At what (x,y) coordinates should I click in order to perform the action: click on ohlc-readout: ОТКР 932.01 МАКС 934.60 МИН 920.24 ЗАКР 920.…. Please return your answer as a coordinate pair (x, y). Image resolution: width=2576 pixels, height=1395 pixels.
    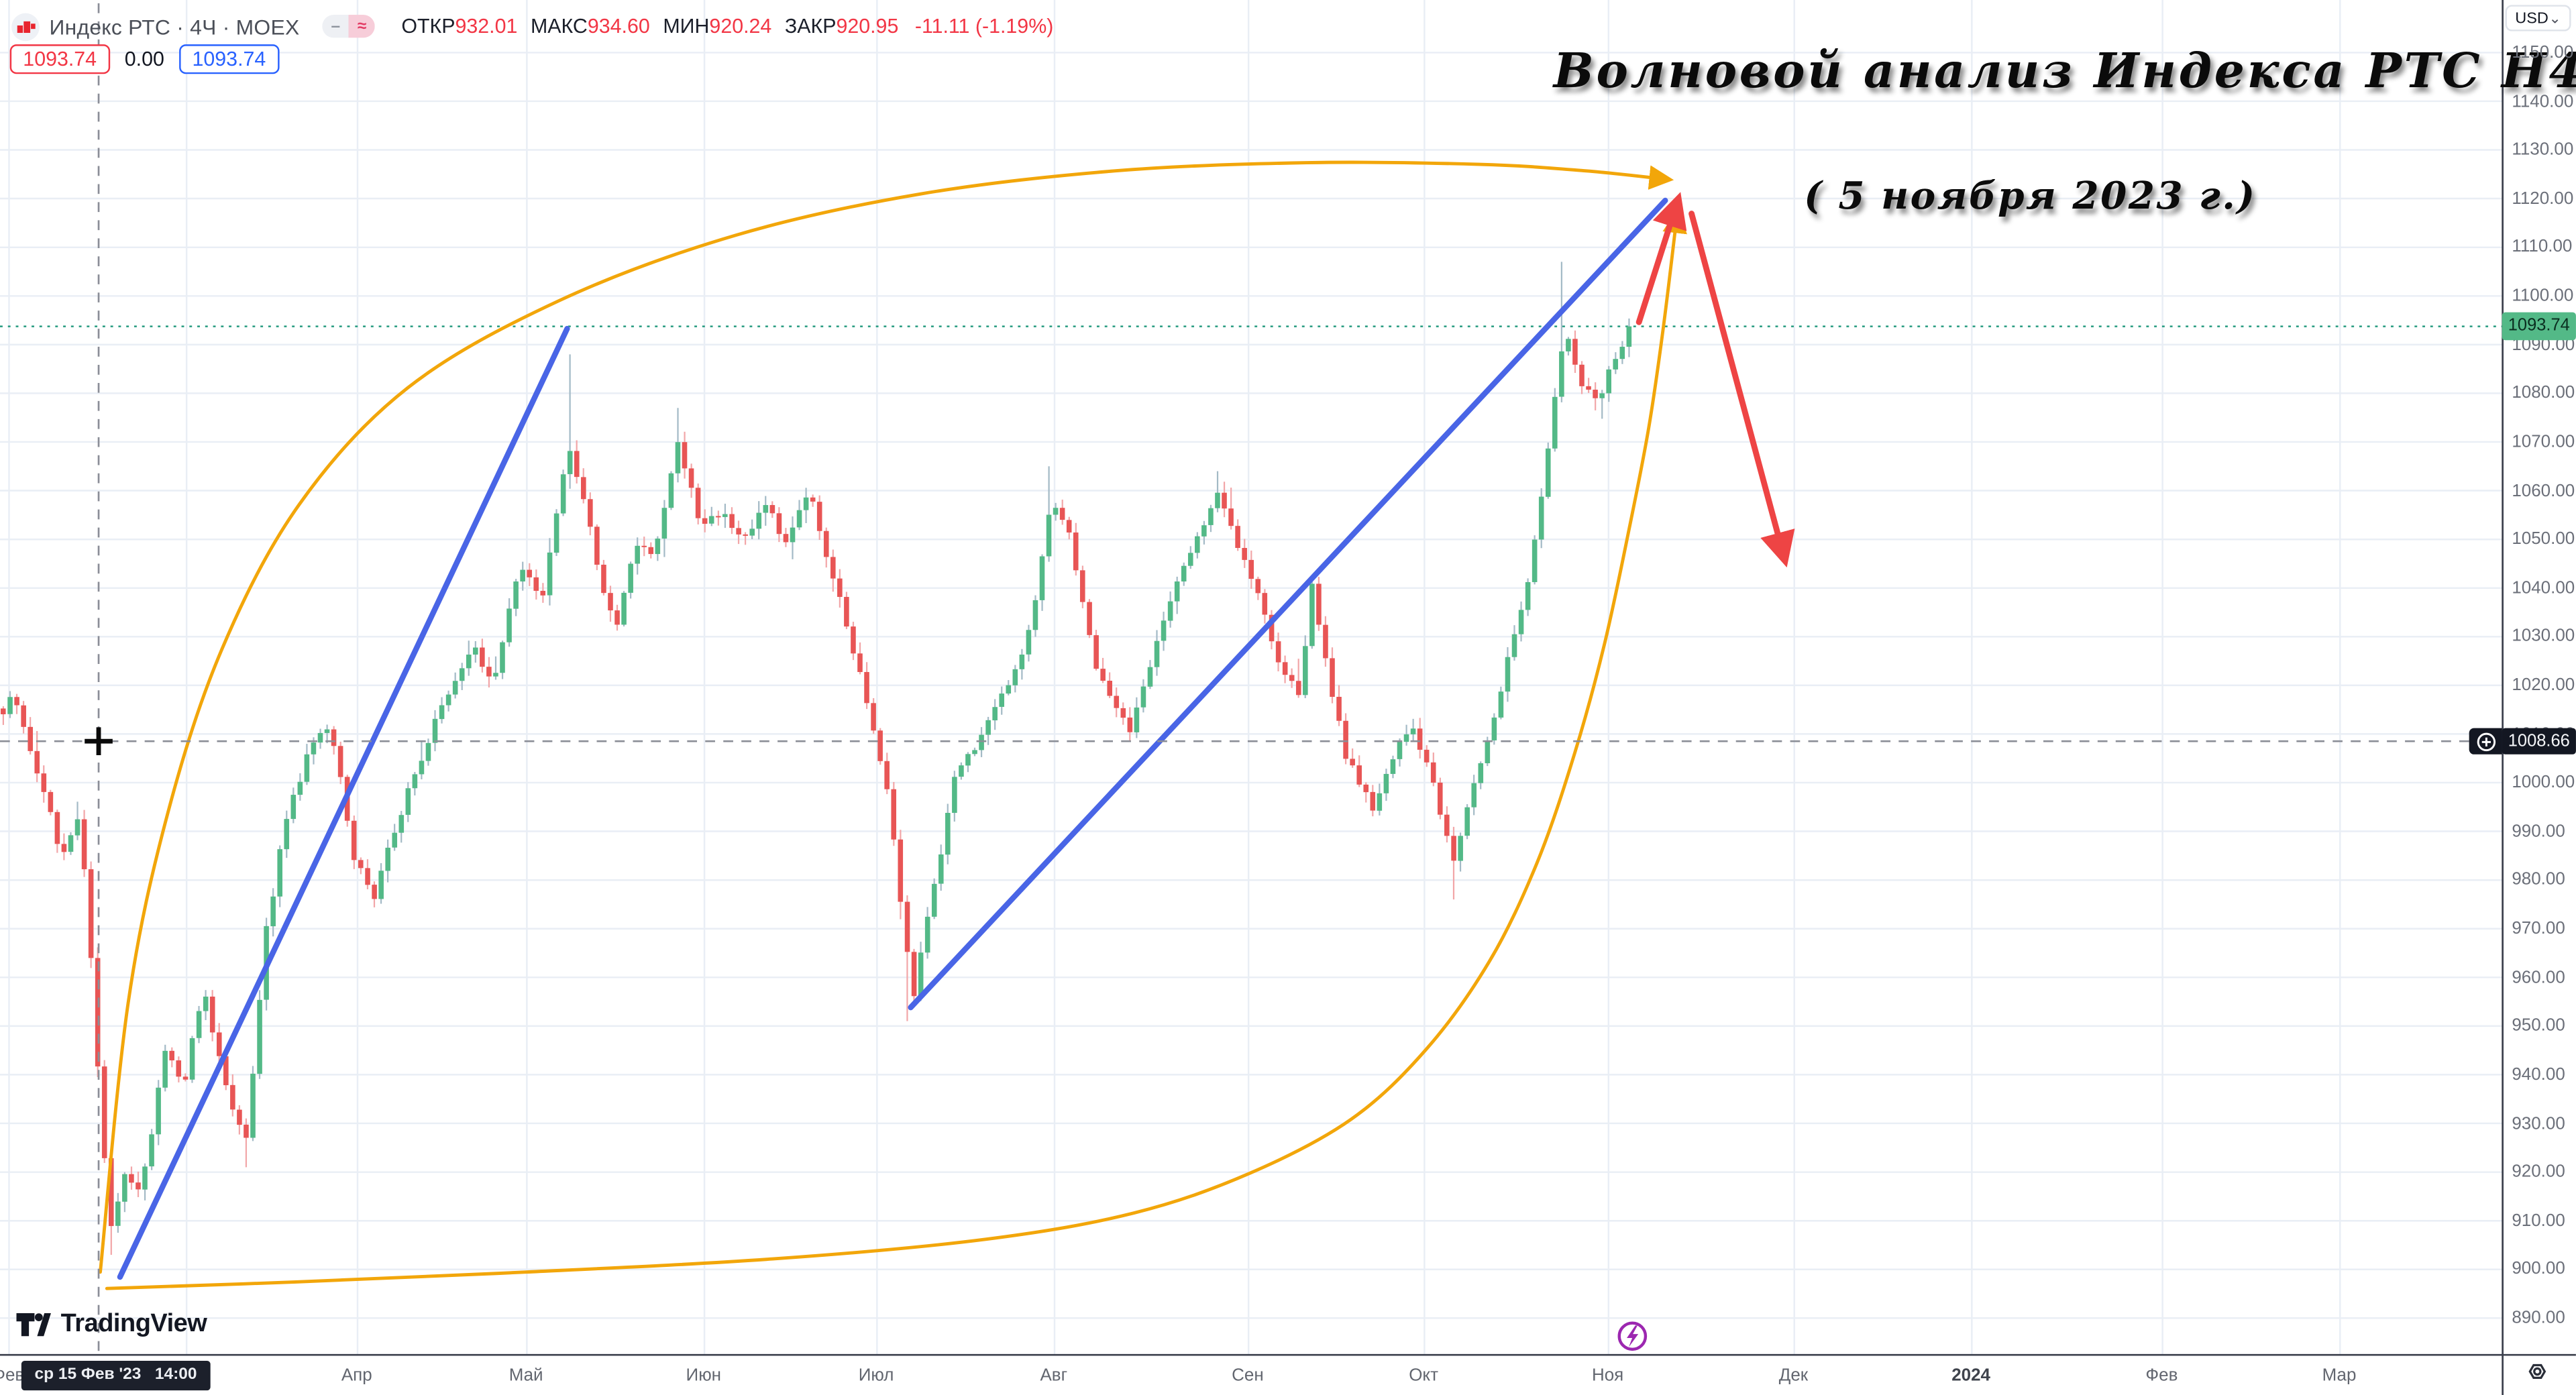
    Looking at the image, I should click on (727, 26).